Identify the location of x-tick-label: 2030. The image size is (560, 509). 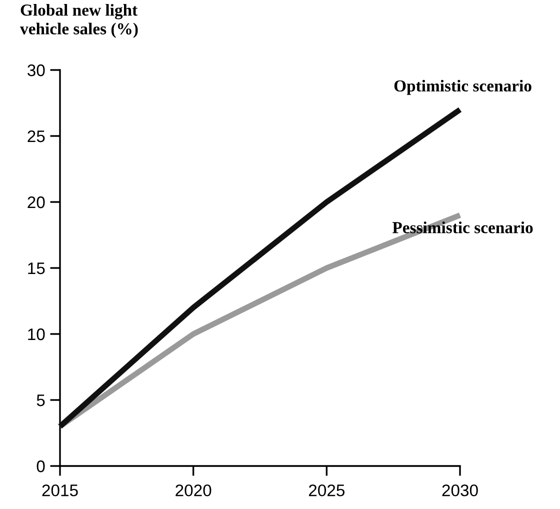
(460, 490).